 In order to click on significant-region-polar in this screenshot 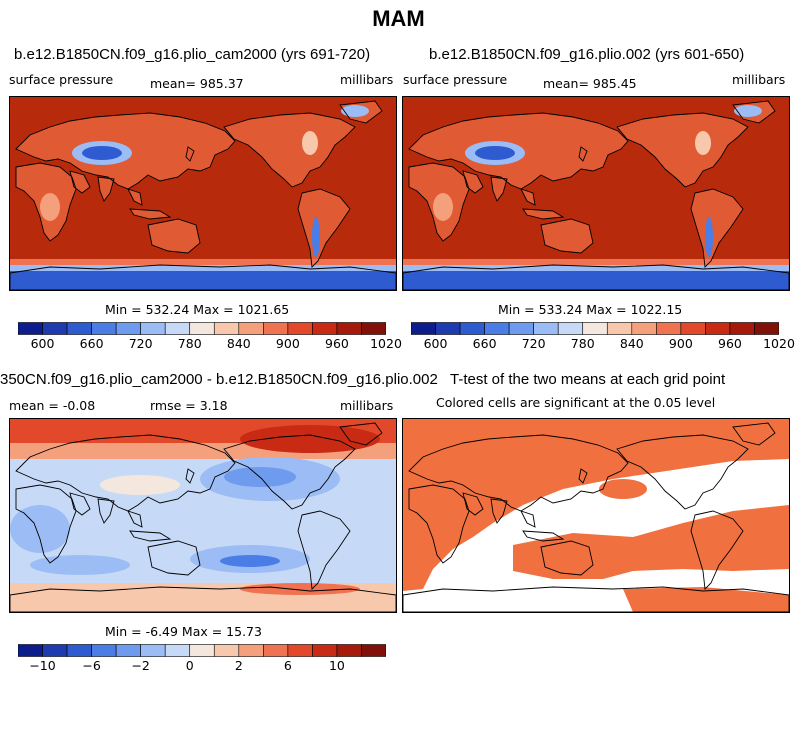, I will do `click(706, 599)`.